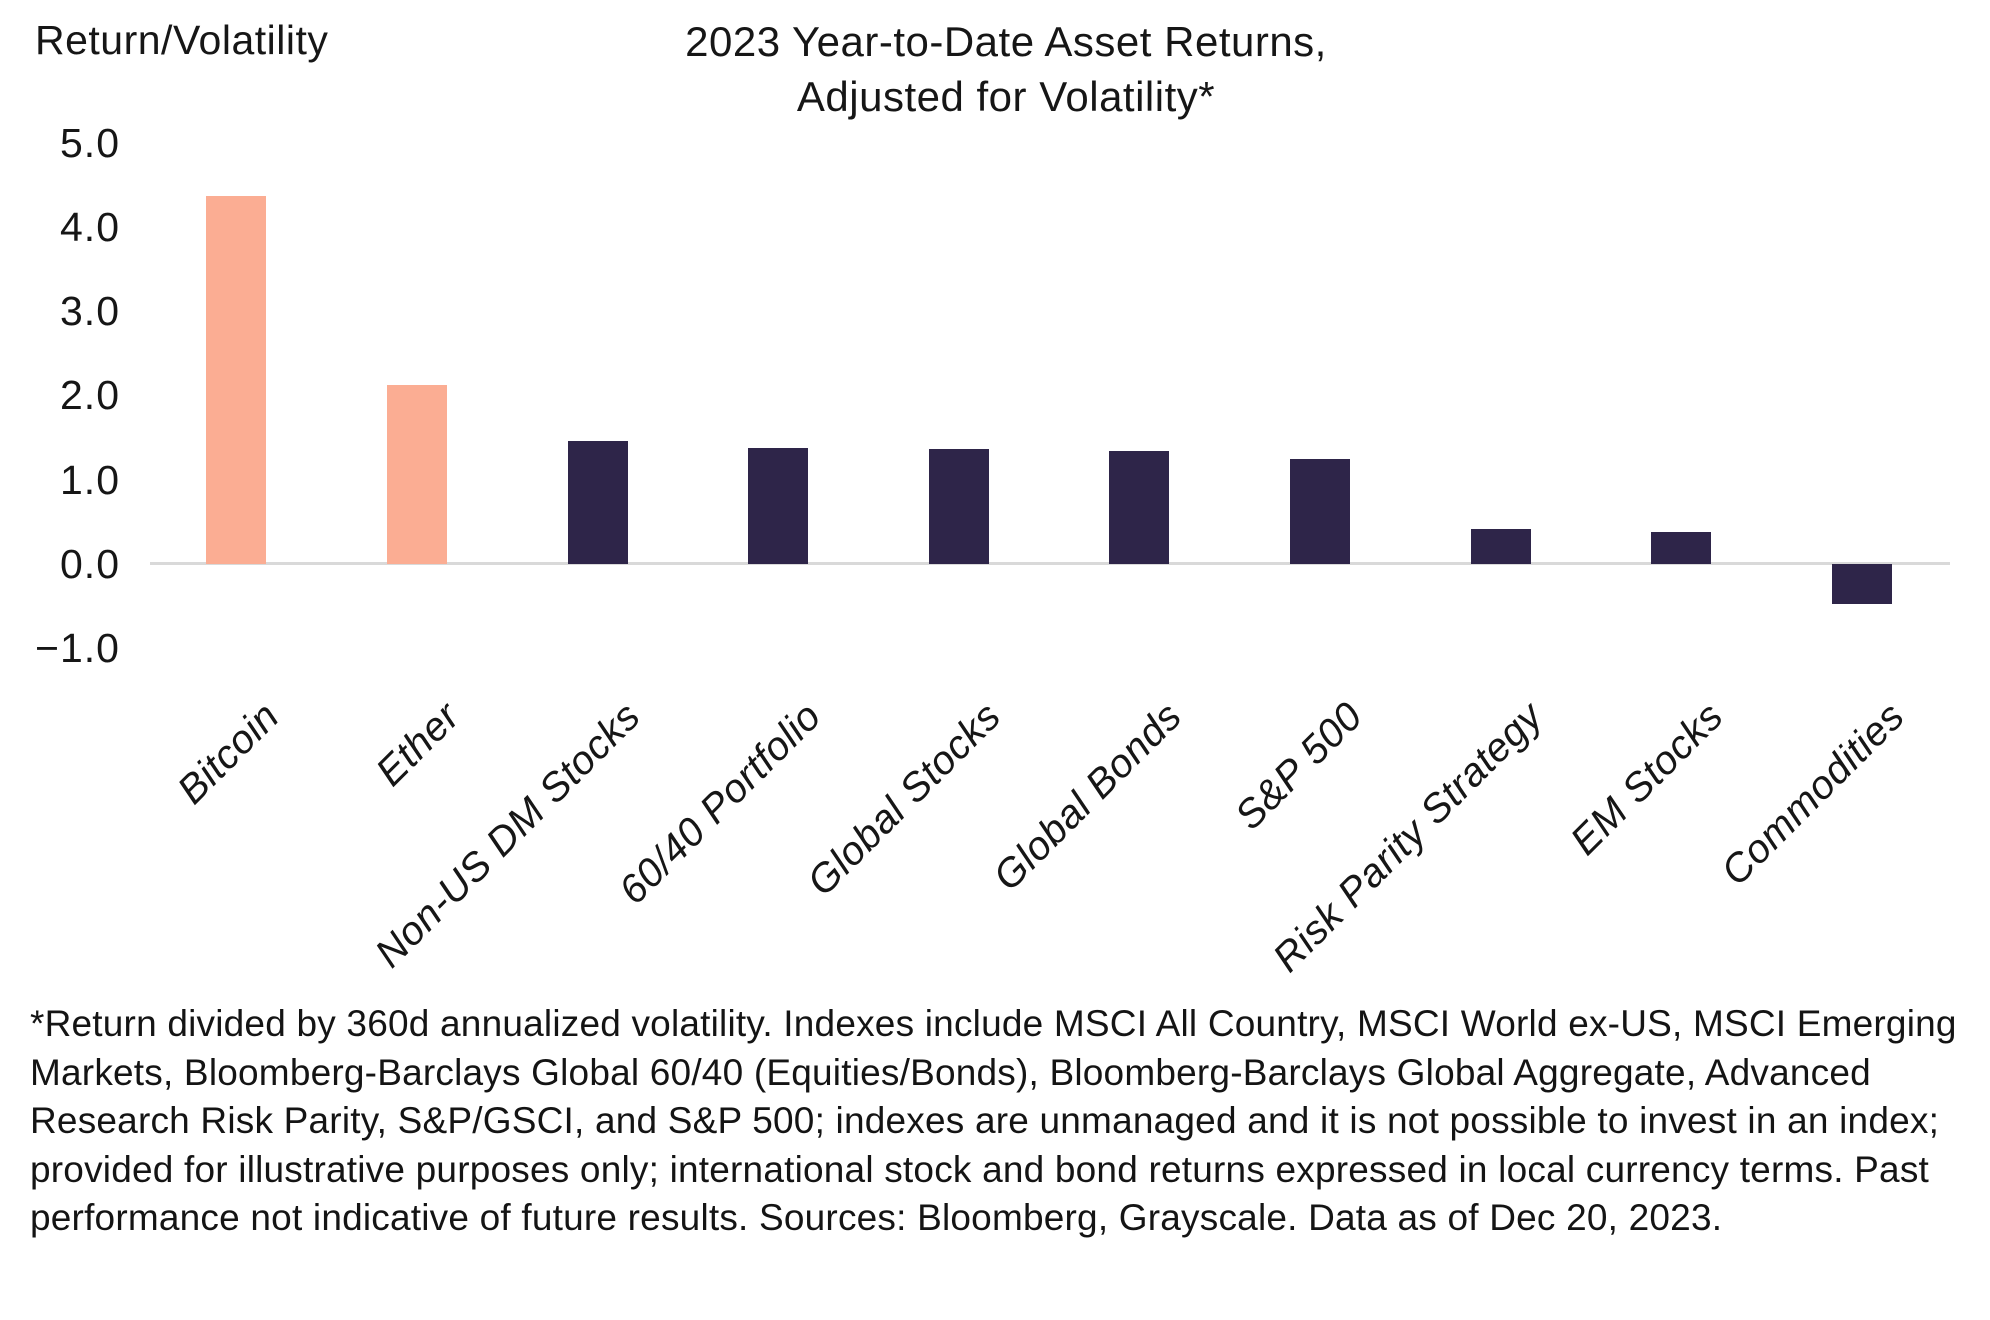 This screenshot has height=1320, width=1990. Describe the element at coordinates (416, 474) in the screenshot. I see `bar-ether` at that location.